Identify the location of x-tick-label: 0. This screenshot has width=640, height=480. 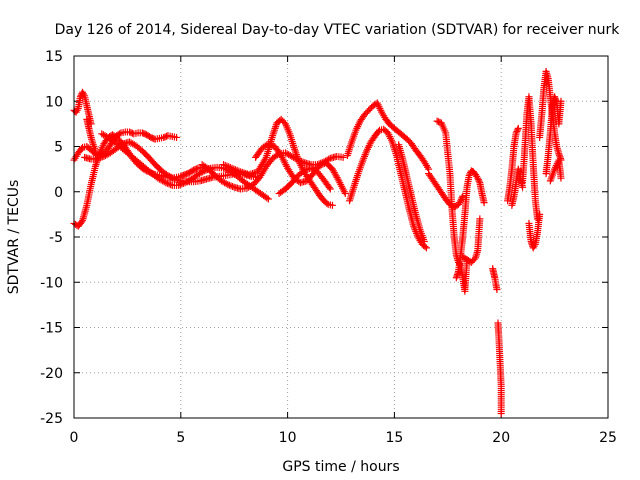
(74, 438).